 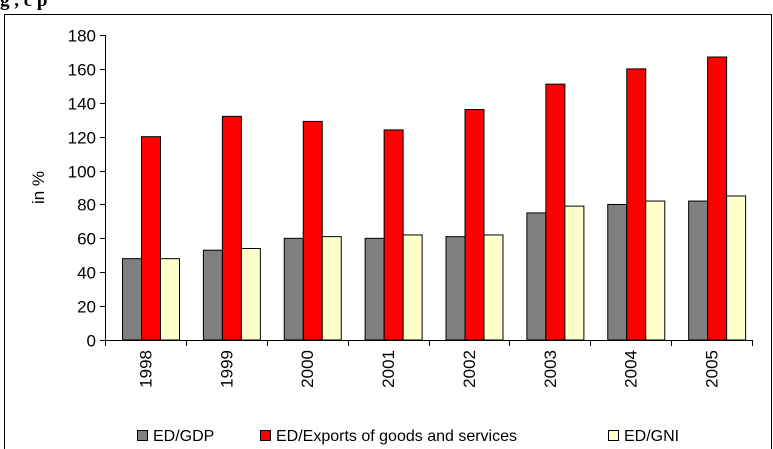 What do you see at coordinates (698, 270) in the screenshot?
I see `bar-ed-gdp-2005` at bounding box center [698, 270].